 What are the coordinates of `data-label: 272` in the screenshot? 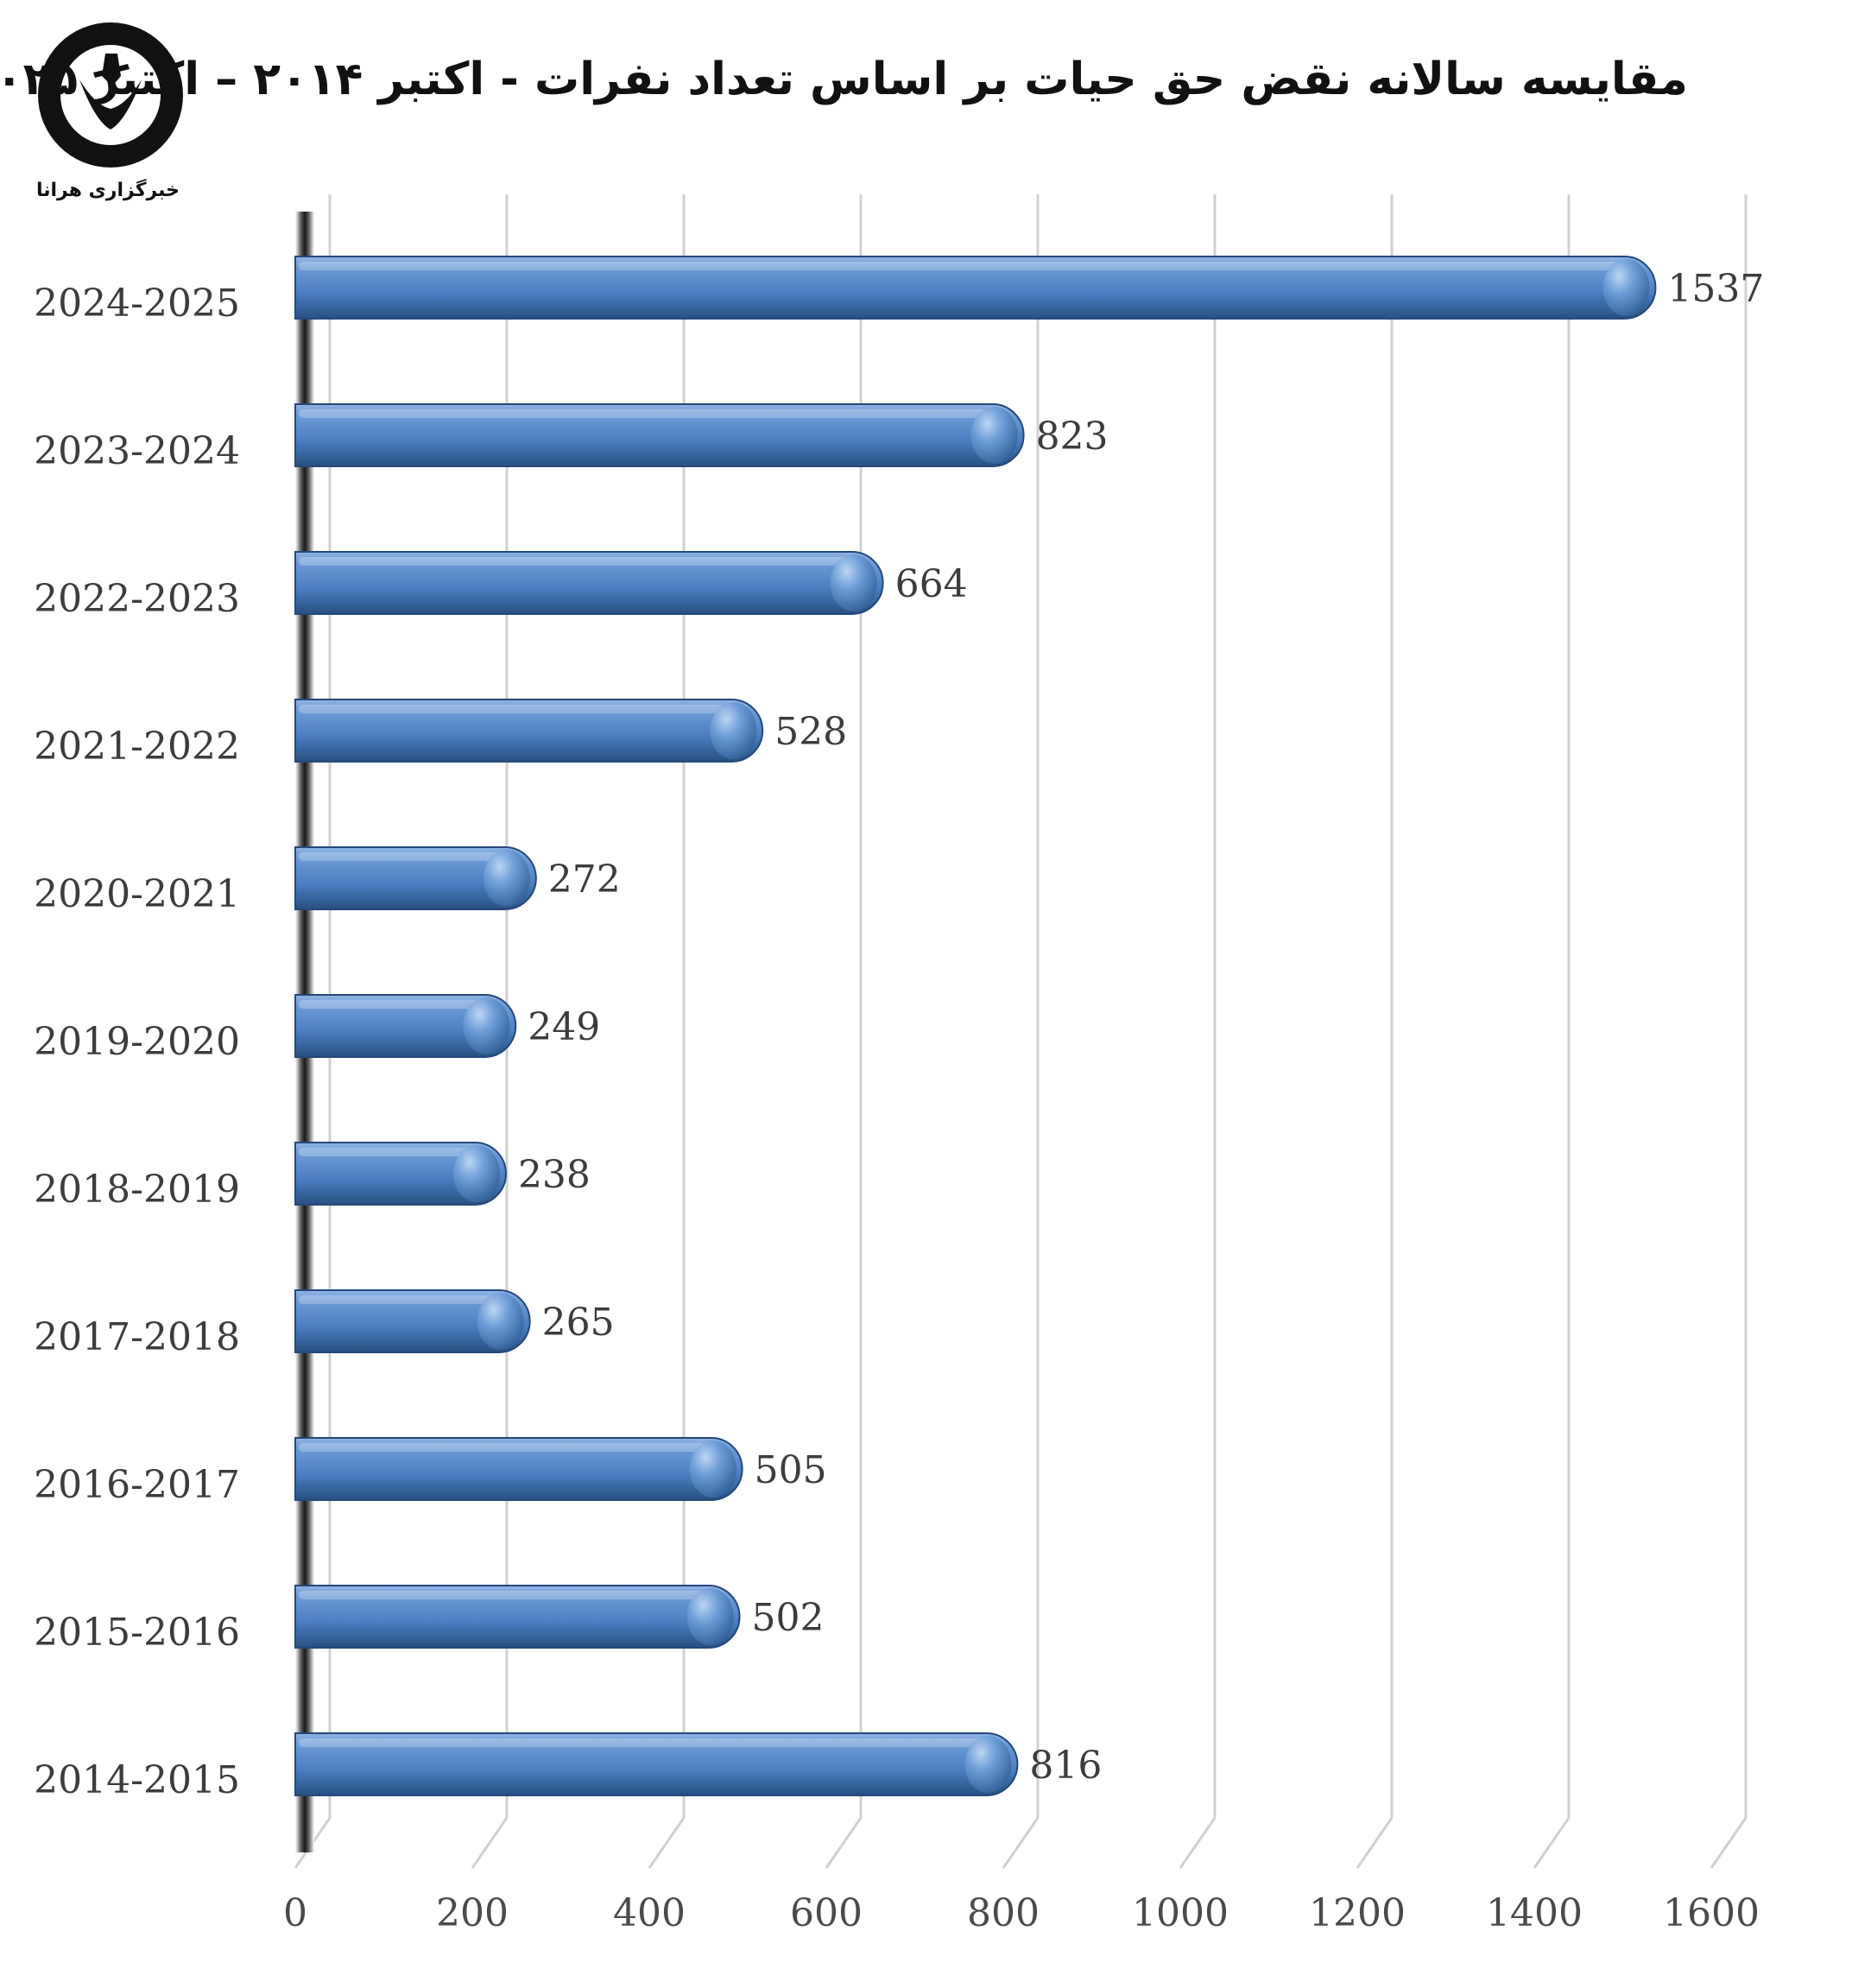 It's located at (585, 880).